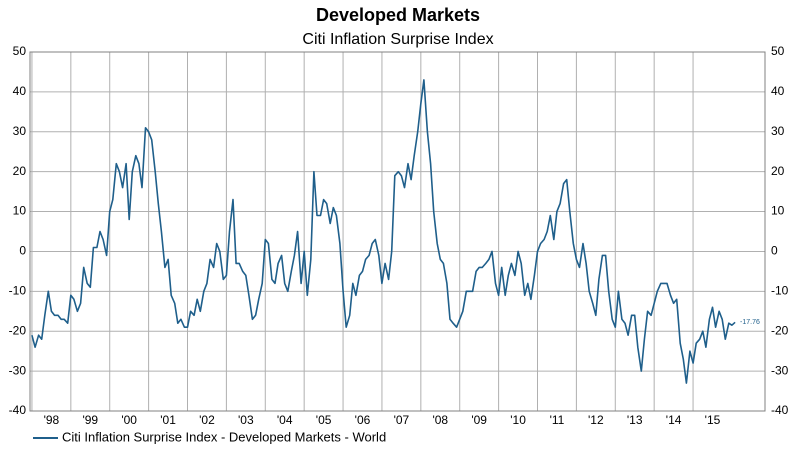 The width and height of the screenshot is (796, 450). Describe the element at coordinates (778, 211) in the screenshot. I see `y2-tick-label: 10` at that location.